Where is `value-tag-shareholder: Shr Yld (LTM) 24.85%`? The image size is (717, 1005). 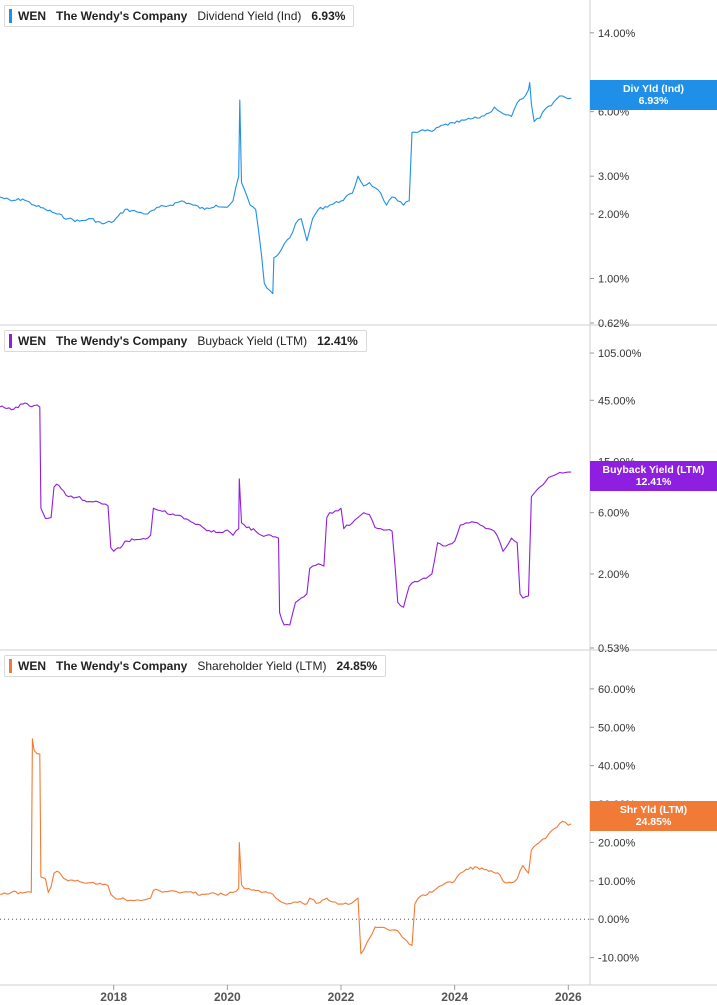 value-tag-shareholder: Shr Yld (LTM) 24.85% is located at coordinates (653, 816).